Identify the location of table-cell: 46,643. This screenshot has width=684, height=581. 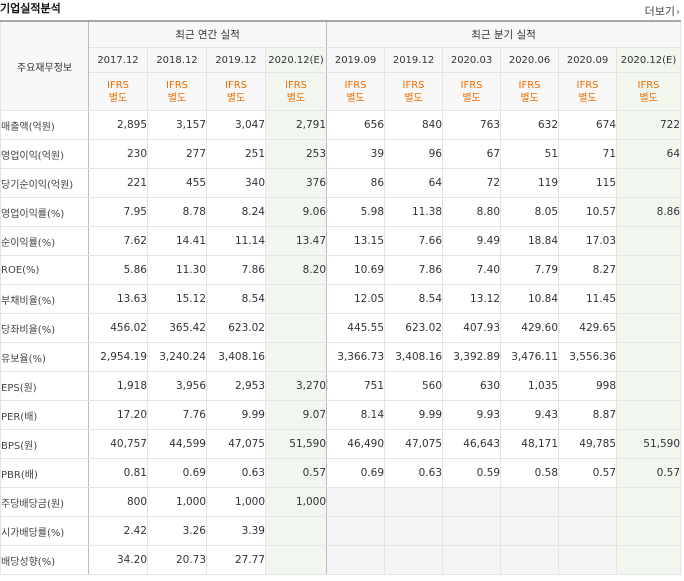
(472, 444).